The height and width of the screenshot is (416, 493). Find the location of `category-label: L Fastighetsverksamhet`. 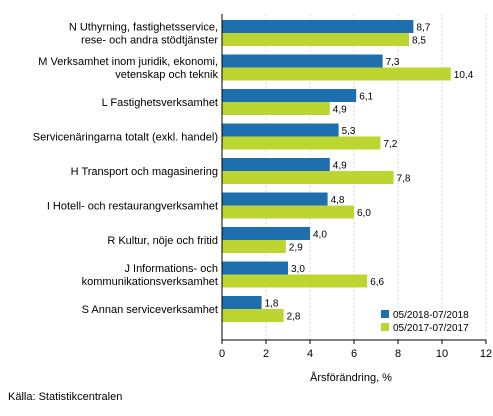

category-label: L Fastighetsverksamhet is located at coordinates (160, 103).